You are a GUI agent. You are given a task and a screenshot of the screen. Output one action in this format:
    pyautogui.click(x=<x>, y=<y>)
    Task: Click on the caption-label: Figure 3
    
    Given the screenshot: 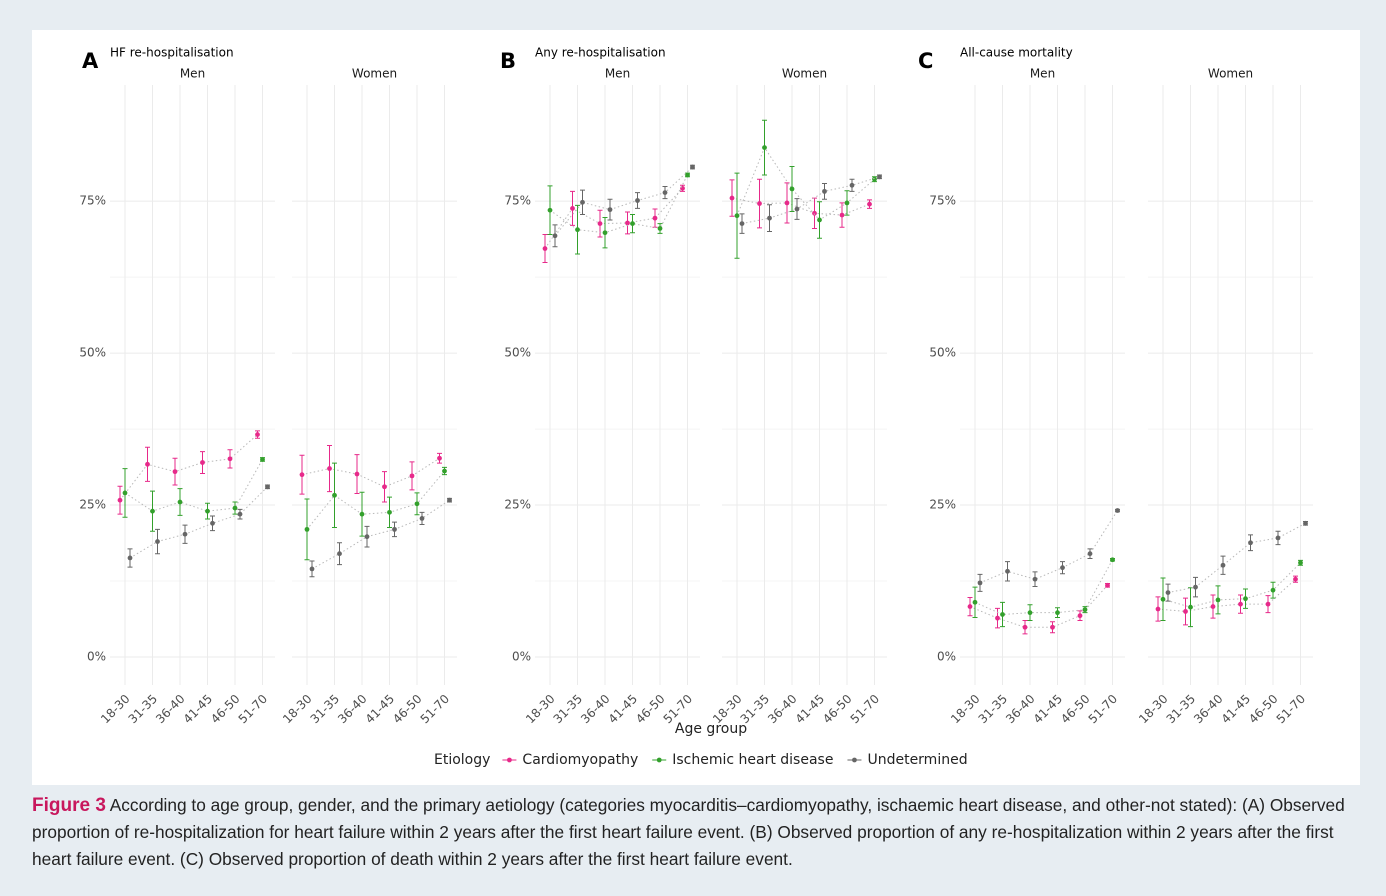 What is the action you would take?
    pyautogui.click(x=69, y=805)
    